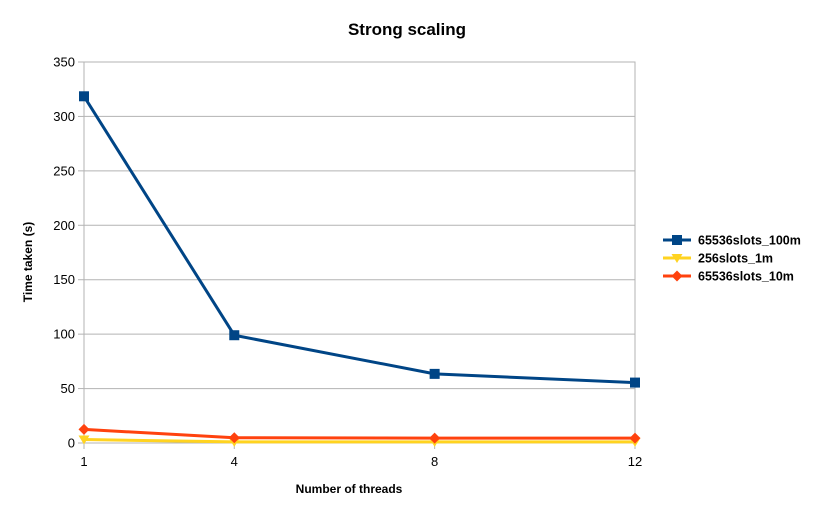 This screenshot has height=521, width=815. I want to click on legend-label-65536slots_100m: 65536slots_100m, so click(749, 241).